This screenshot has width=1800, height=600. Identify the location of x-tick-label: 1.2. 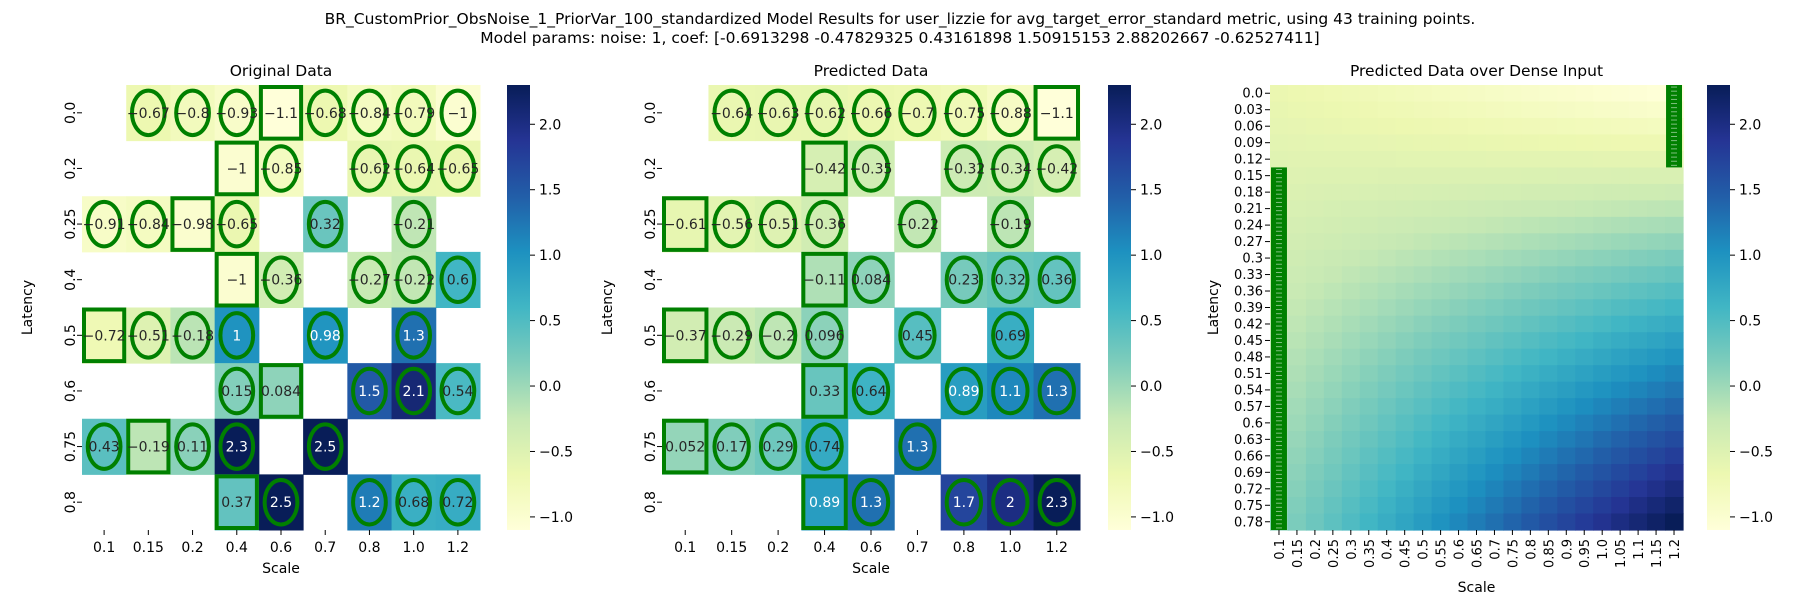
(1675, 549).